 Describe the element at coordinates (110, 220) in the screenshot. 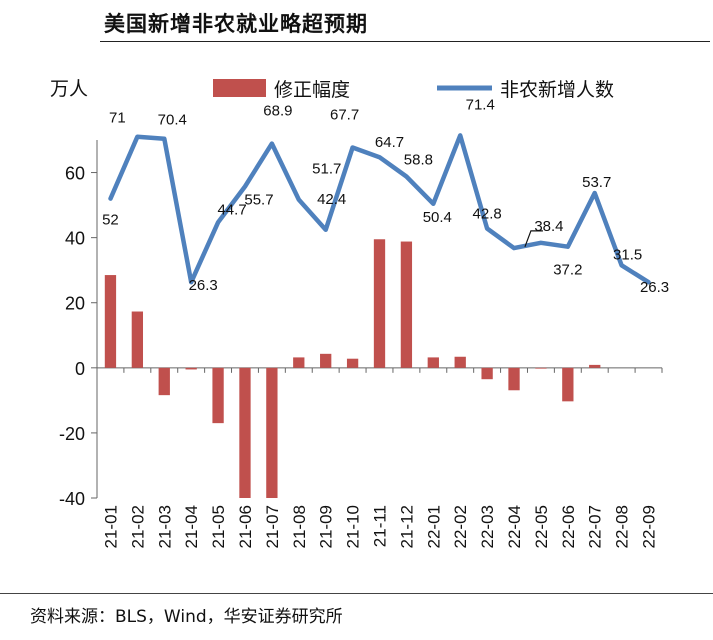

I see `data-label: 52` at that location.